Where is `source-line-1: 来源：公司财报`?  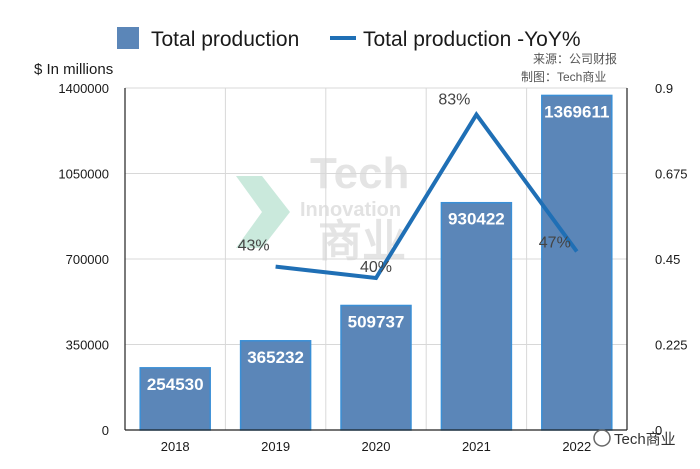 source-line-1: 来源：公司财报 is located at coordinates (575, 58).